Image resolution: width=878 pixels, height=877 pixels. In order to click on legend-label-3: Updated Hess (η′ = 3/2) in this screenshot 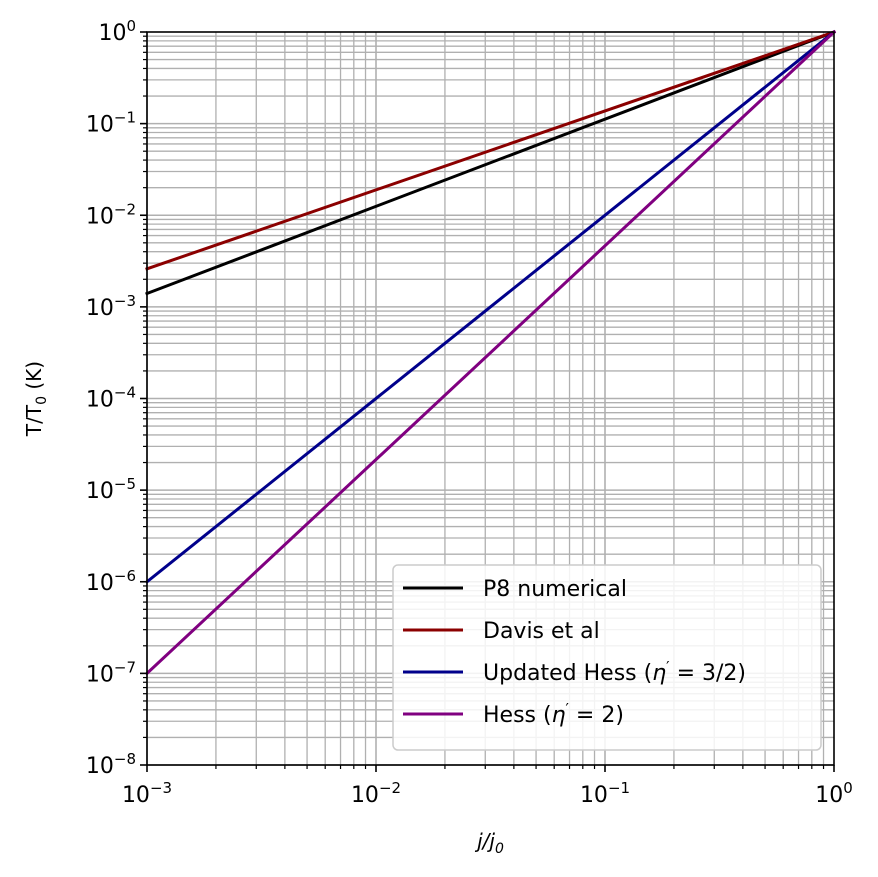, I will do `click(614, 672)`.